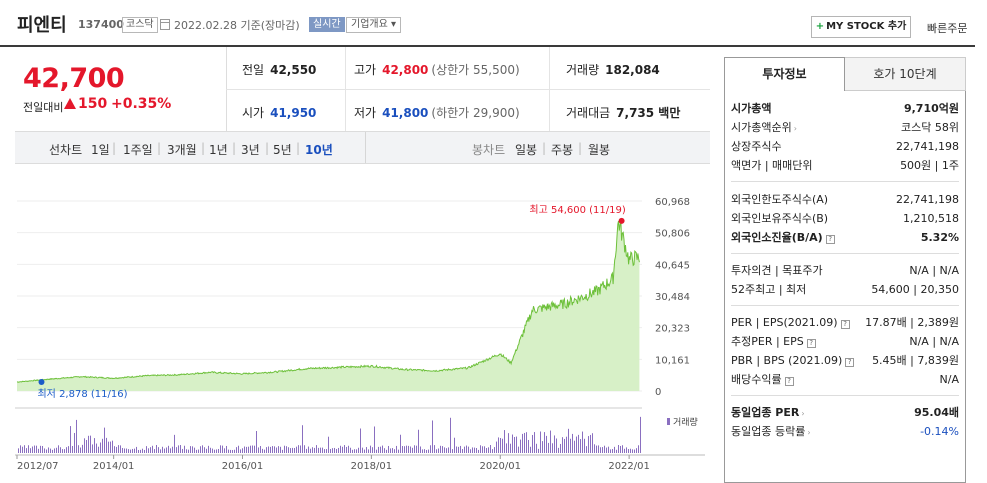  What do you see at coordinates (327, 24) in the screenshot?
I see `realtime-button: 실시간` at bounding box center [327, 24].